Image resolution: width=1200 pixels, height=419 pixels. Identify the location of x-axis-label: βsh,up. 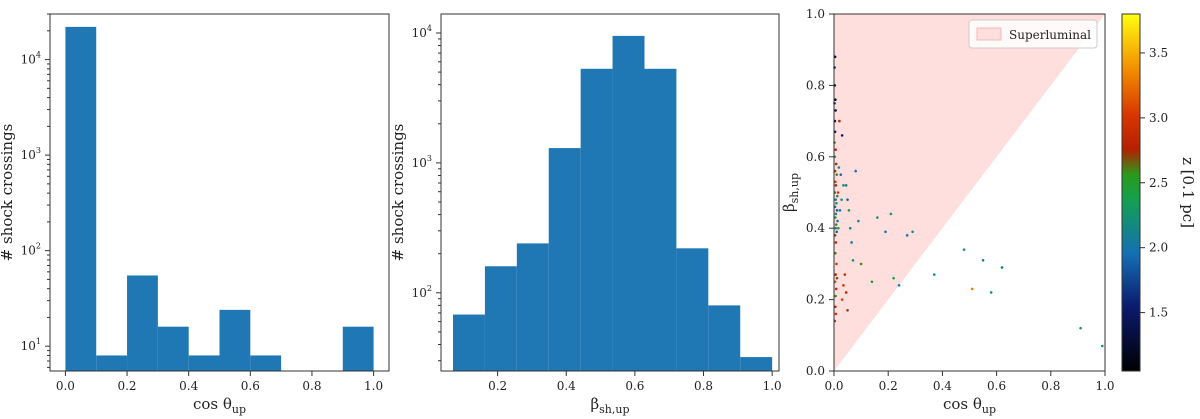
(609, 405).